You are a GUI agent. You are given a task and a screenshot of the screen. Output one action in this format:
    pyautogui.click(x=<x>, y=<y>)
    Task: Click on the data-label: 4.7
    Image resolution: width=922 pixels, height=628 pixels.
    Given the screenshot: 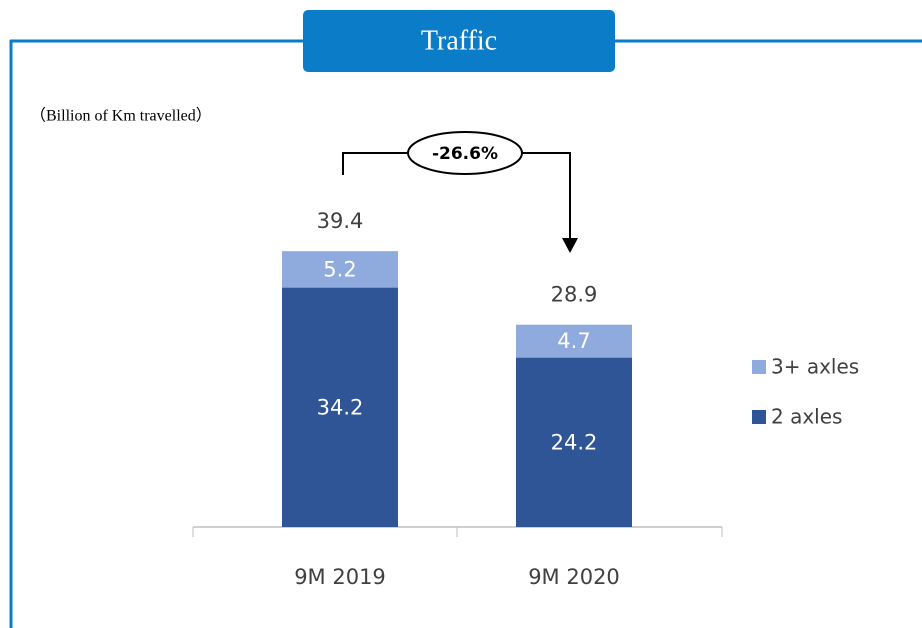 What is the action you would take?
    pyautogui.click(x=573, y=341)
    